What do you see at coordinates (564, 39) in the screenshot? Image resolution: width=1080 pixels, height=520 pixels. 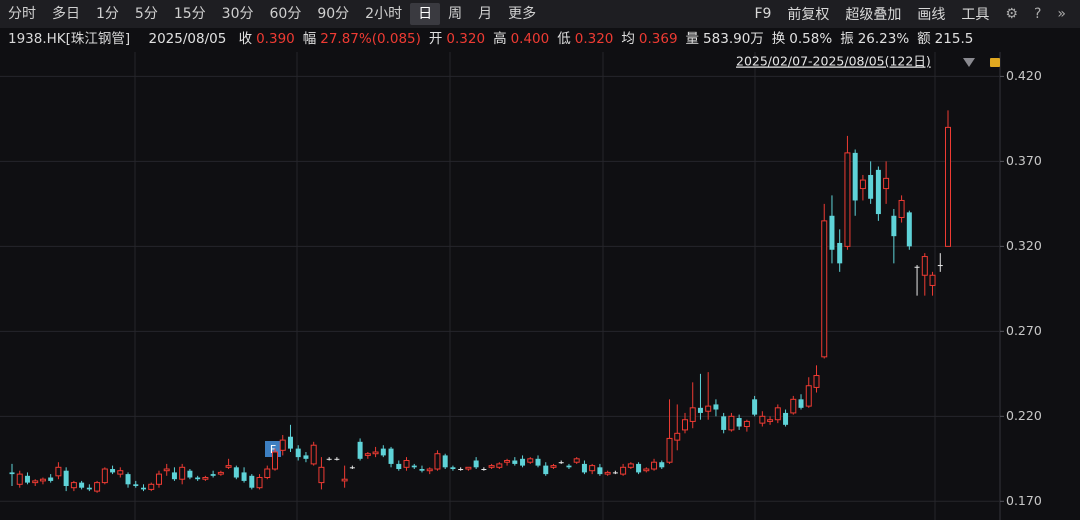 I see `field-key: 低` at bounding box center [564, 39].